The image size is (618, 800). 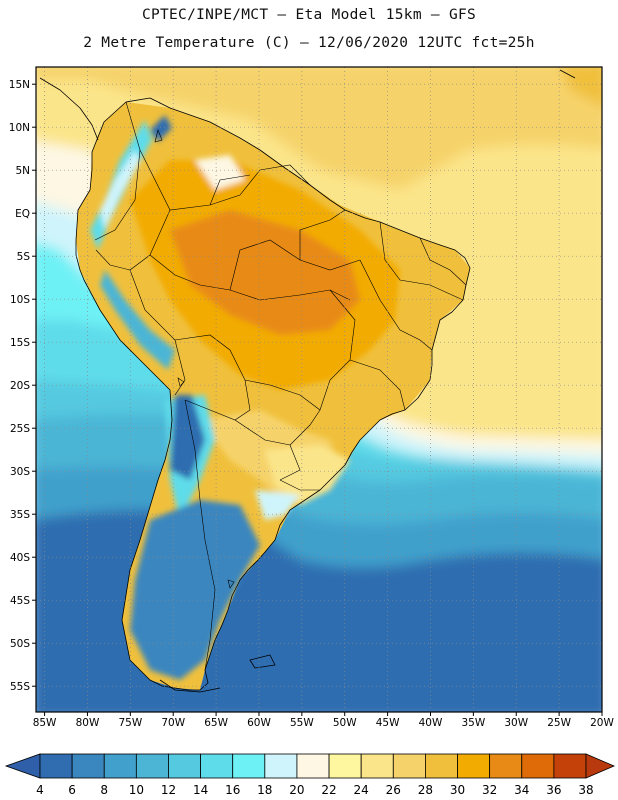 I want to click on colorbar-label: 18, so click(x=264, y=790).